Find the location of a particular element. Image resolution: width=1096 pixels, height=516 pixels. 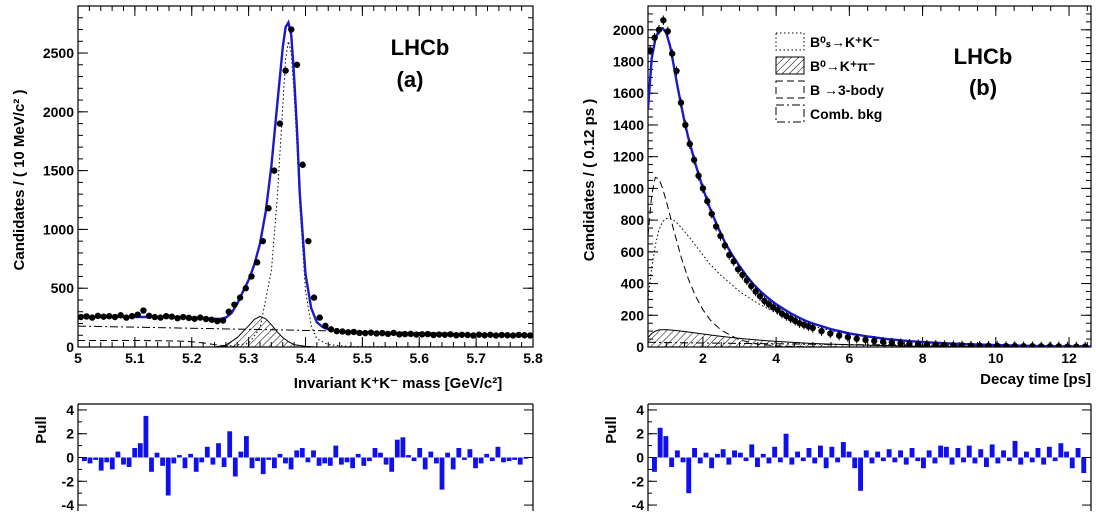

legend-swatch-hatched is located at coordinates (790, 65).